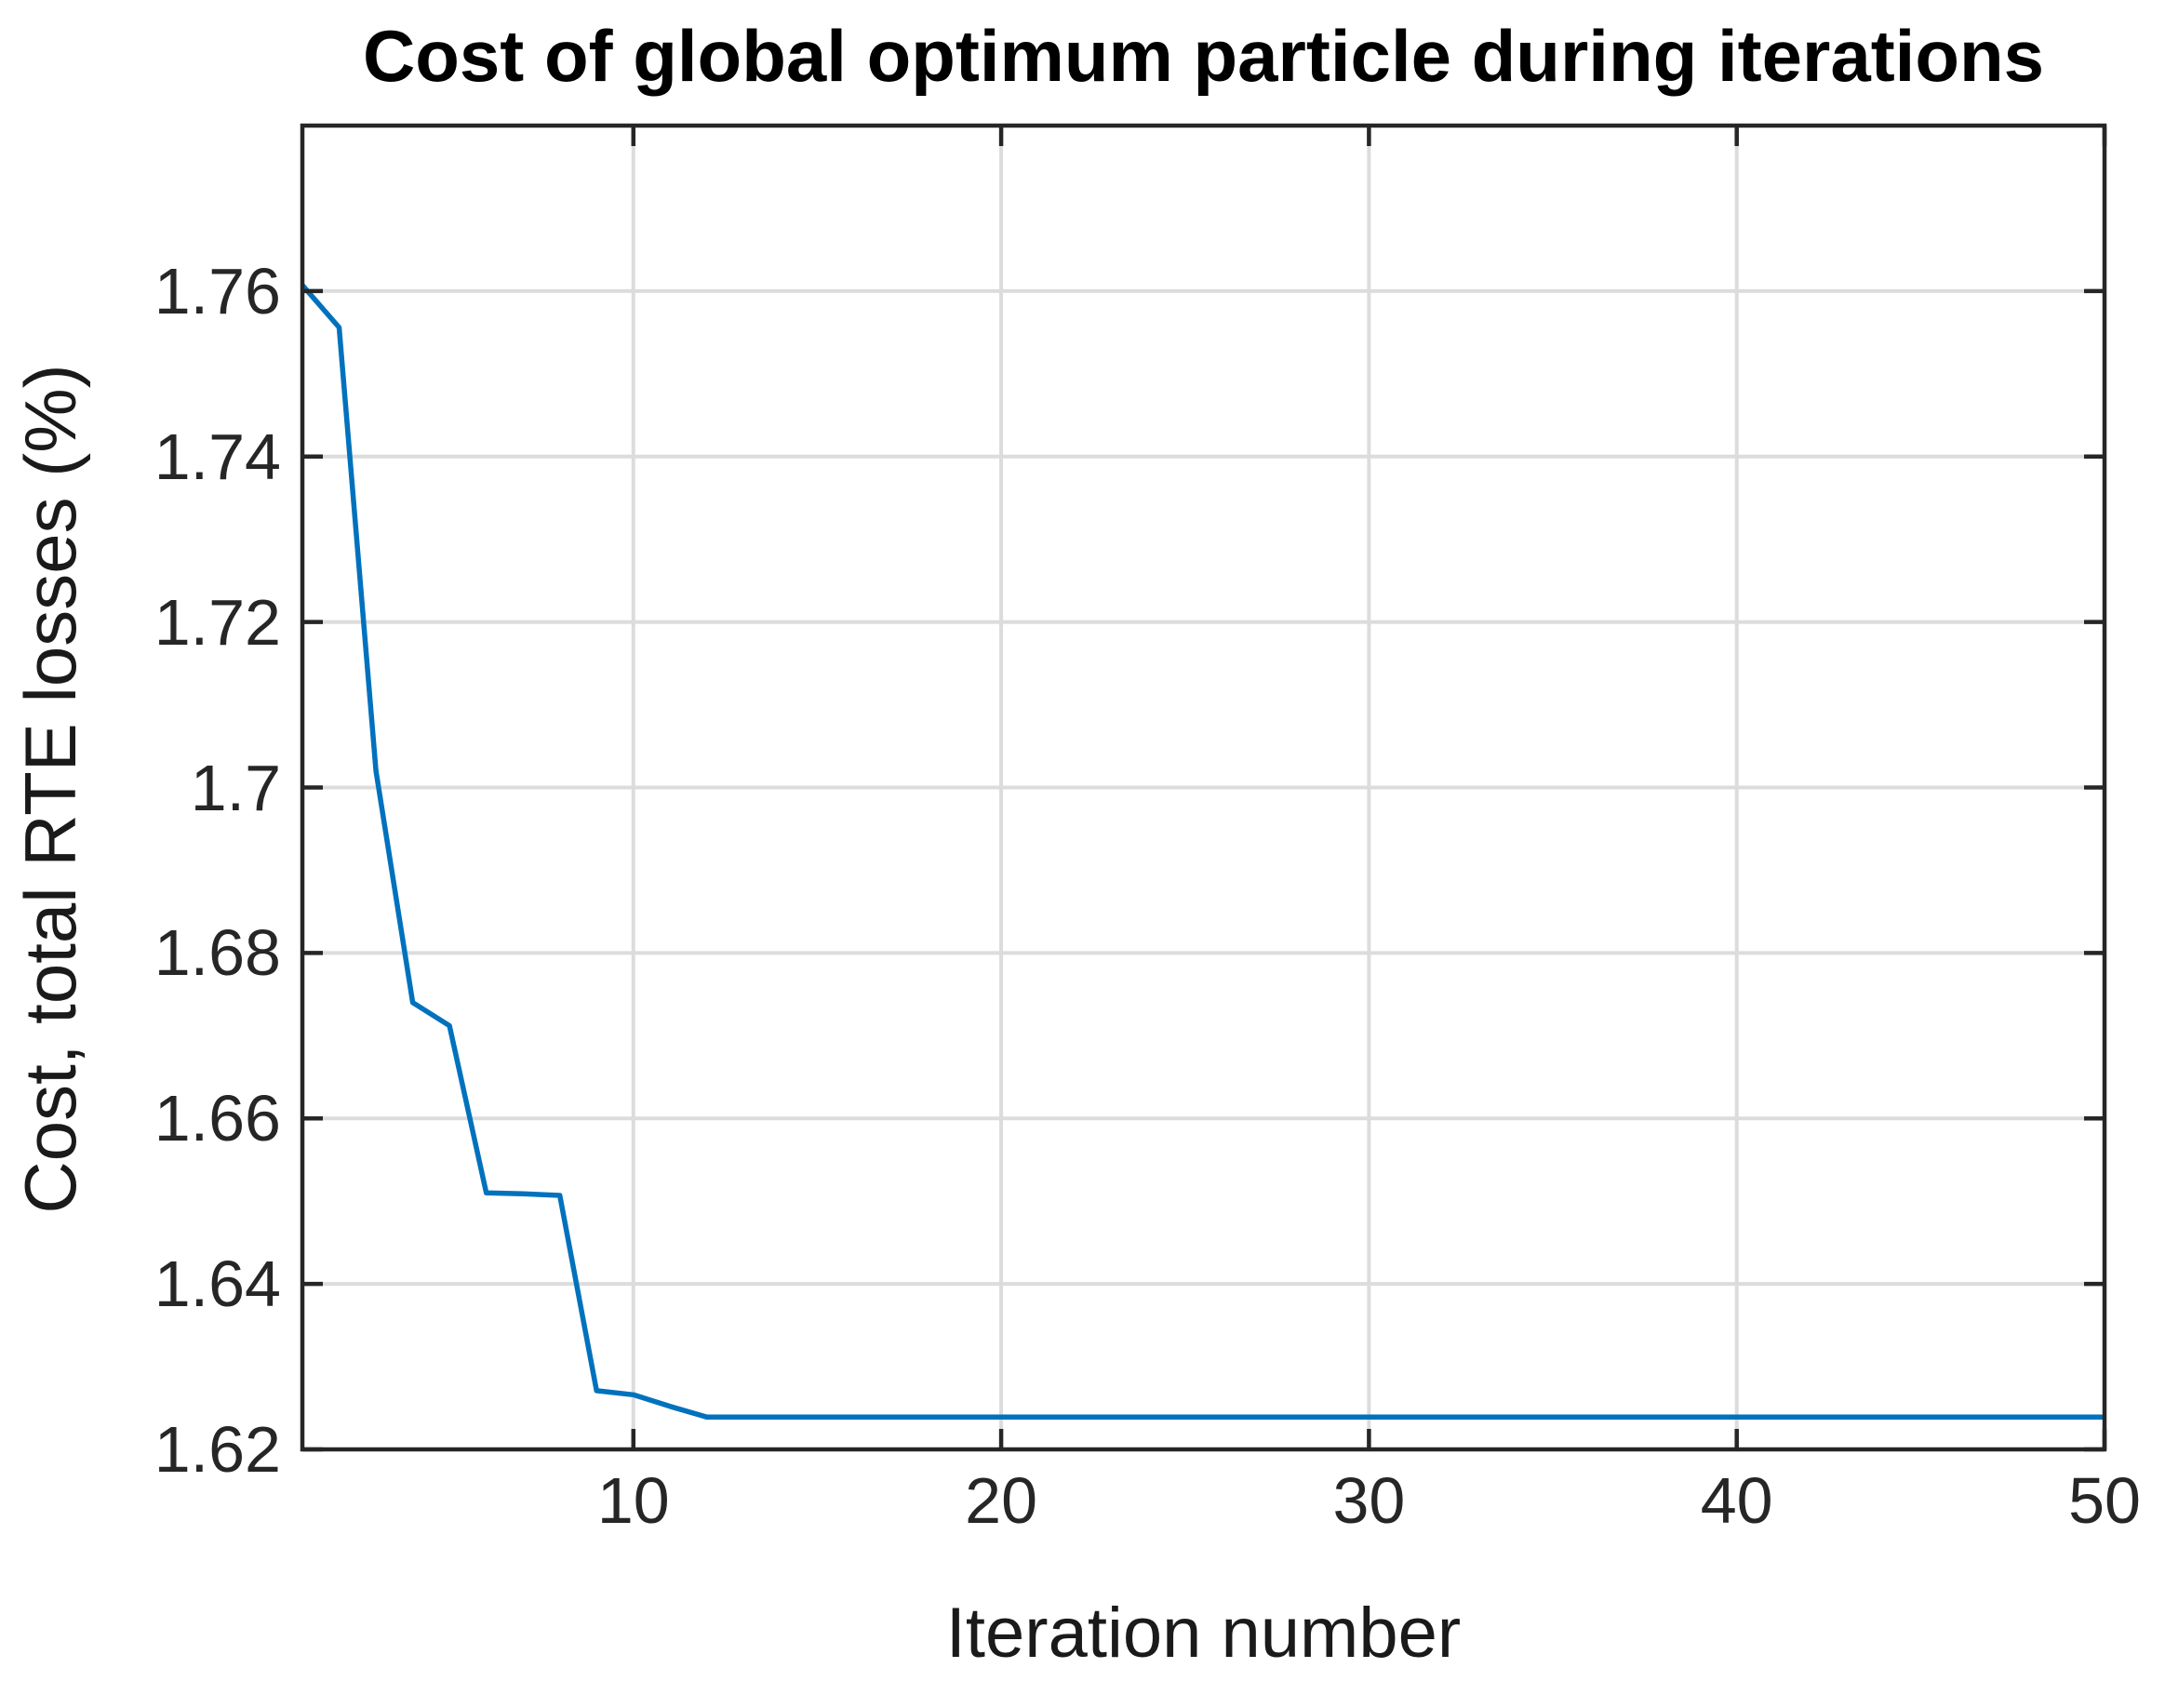  I want to click on y-tick-label: 1.66, so click(218, 1118).